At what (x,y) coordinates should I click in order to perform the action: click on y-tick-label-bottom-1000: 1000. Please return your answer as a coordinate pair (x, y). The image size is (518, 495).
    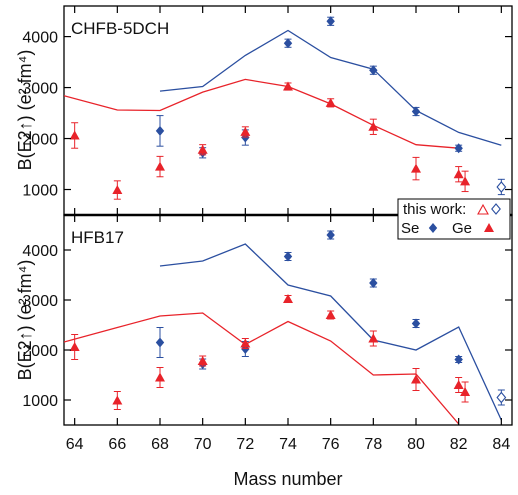
    Looking at the image, I should click on (40, 401).